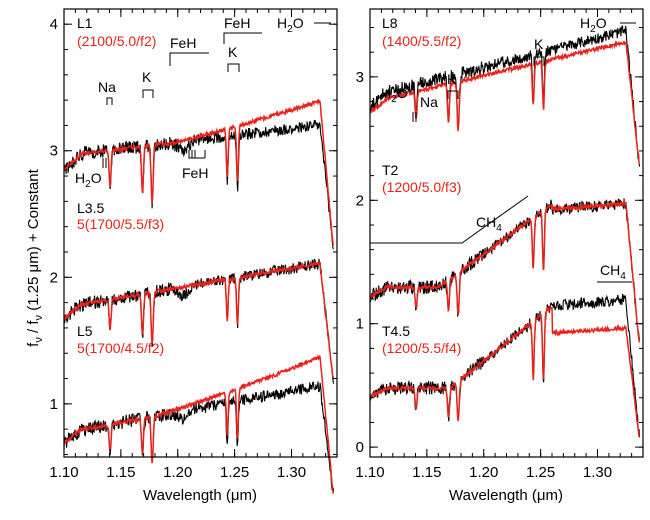 This screenshot has height=520, width=650. What do you see at coordinates (396, 331) in the screenshot?
I see `label-T4.5: T4.5` at bounding box center [396, 331].